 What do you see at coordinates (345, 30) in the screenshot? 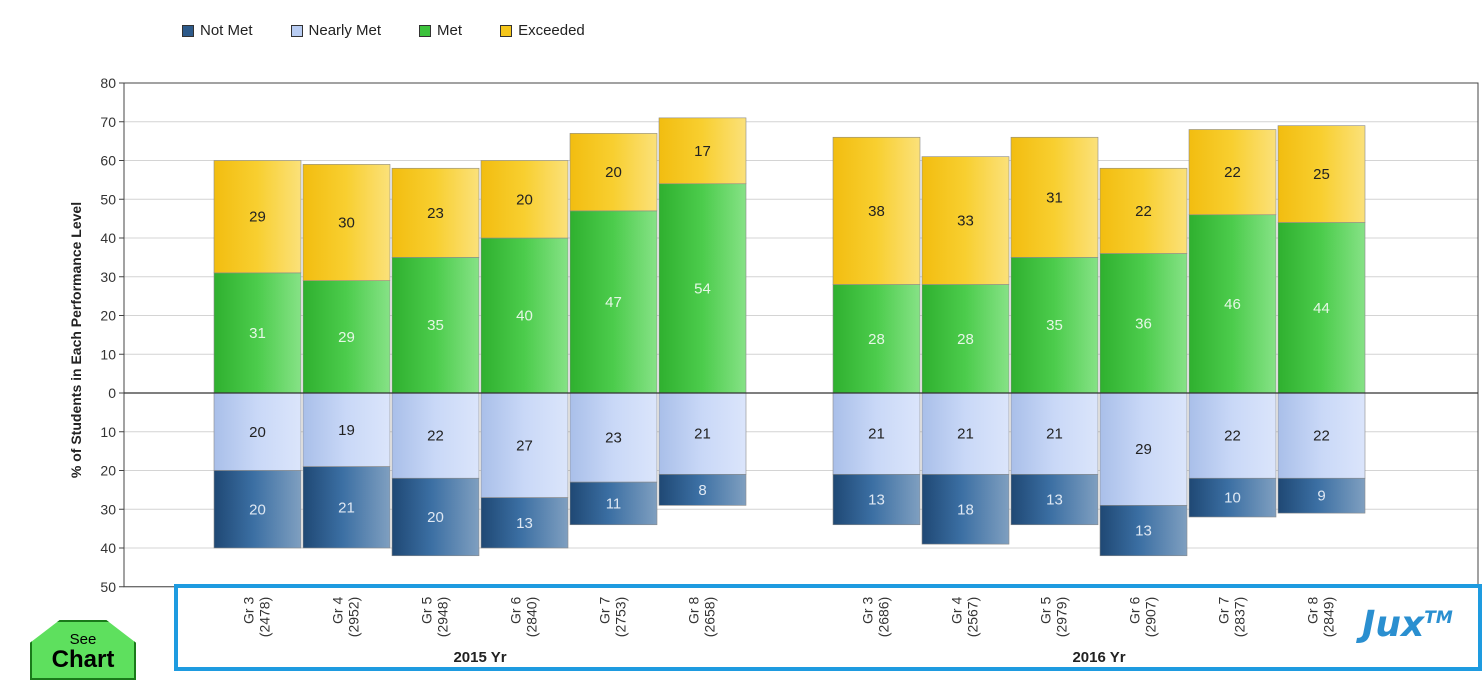
I see `legend-label-nearly-met: Nearly Met` at bounding box center [345, 30].